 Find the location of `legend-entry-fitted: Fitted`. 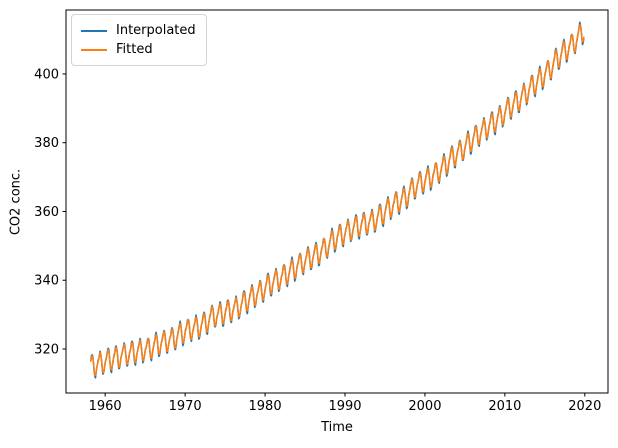

legend-entry-fitted: Fitted is located at coordinates (138, 49).